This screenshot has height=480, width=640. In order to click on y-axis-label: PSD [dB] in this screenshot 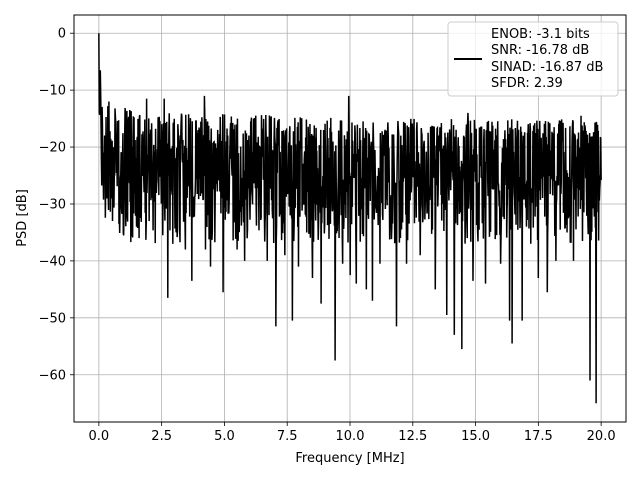, I will do `click(22, 218)`.